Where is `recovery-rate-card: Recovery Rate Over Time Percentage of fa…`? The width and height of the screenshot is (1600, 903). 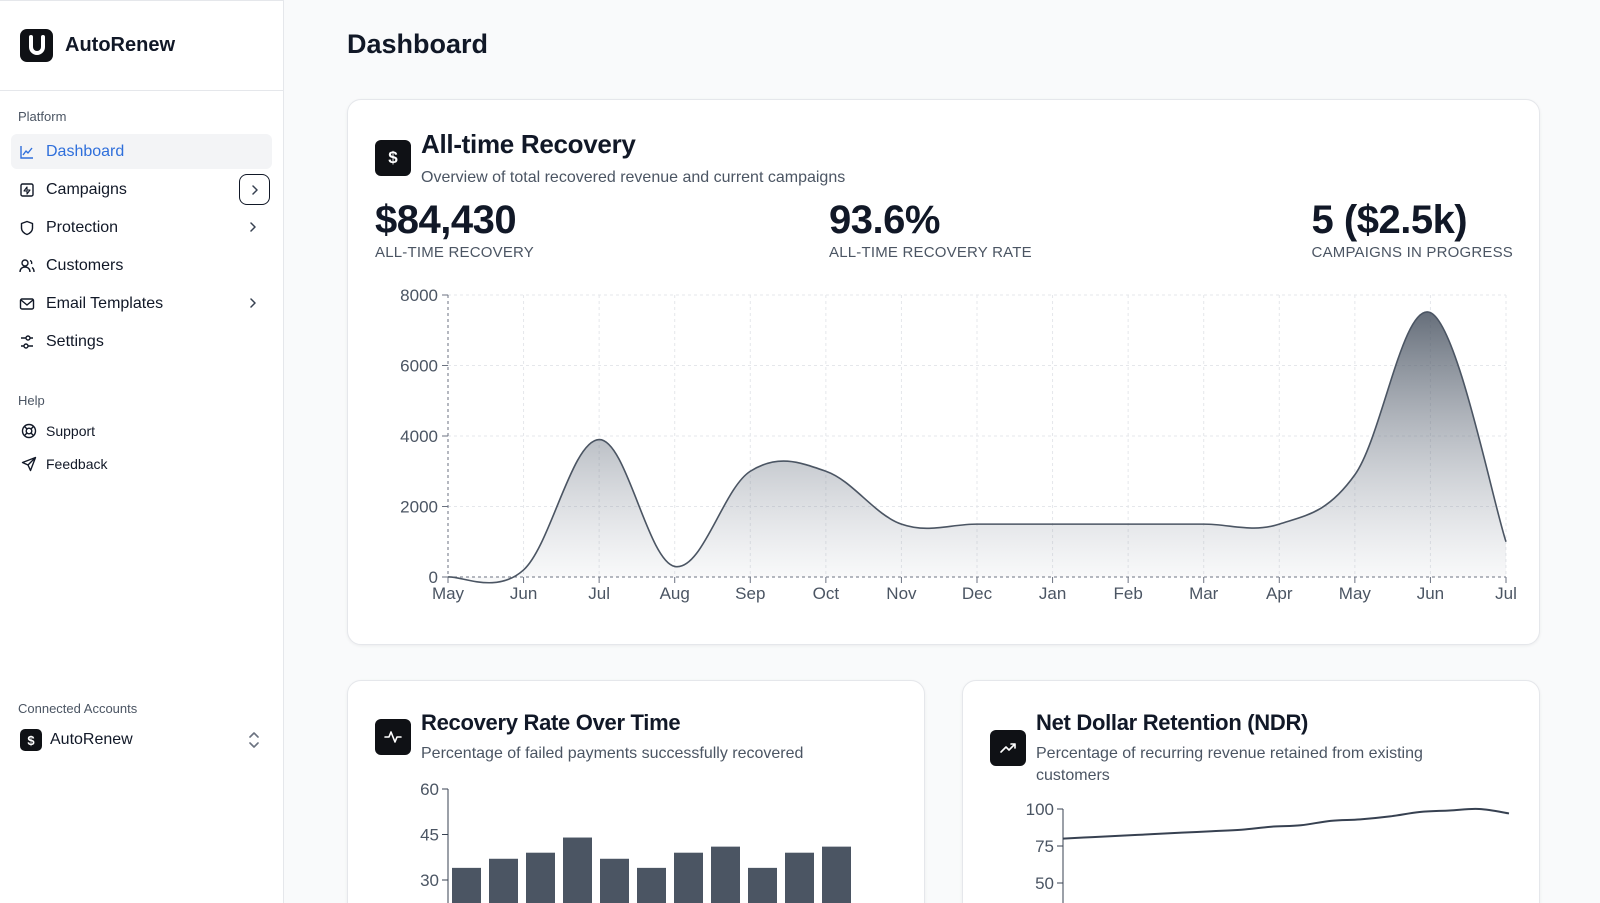 recovery-rate-card: Recovery Rate Over Time Percentage of fa… is located at coordinates (636, 791).